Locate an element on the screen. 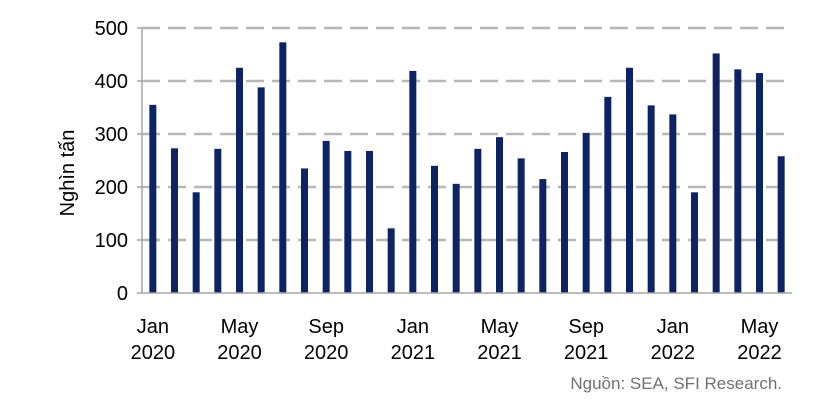 This screenshot has height=416, width=838. y-tick-label: 100 is located at coordinates (111, 241).